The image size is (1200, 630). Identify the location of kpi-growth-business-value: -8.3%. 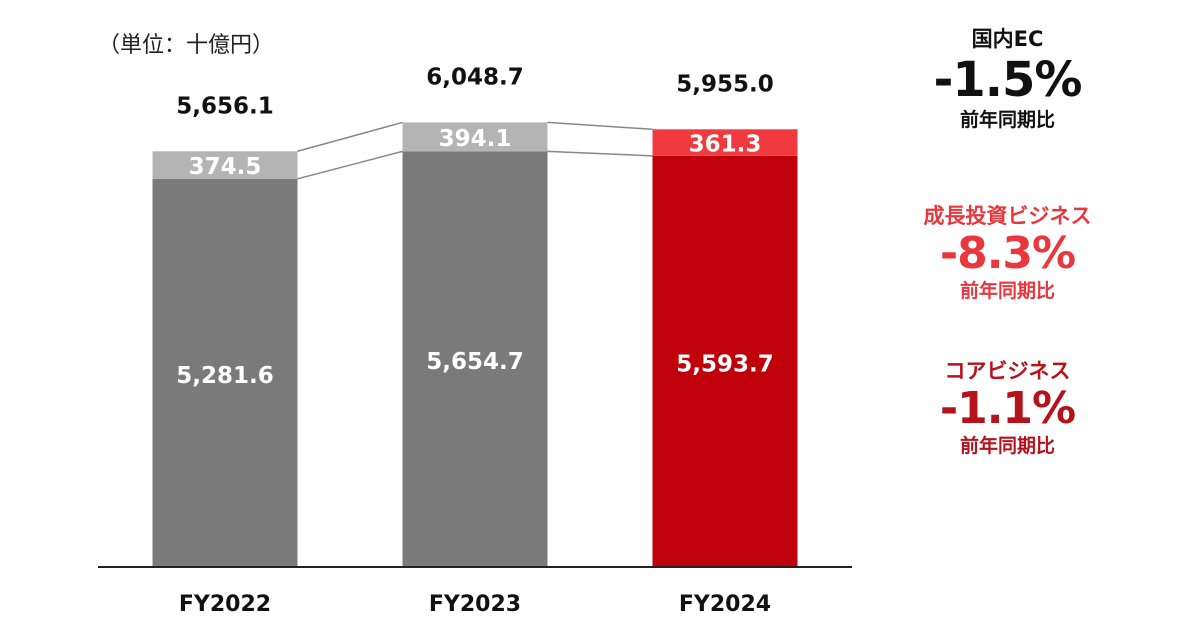
(1007, 253).